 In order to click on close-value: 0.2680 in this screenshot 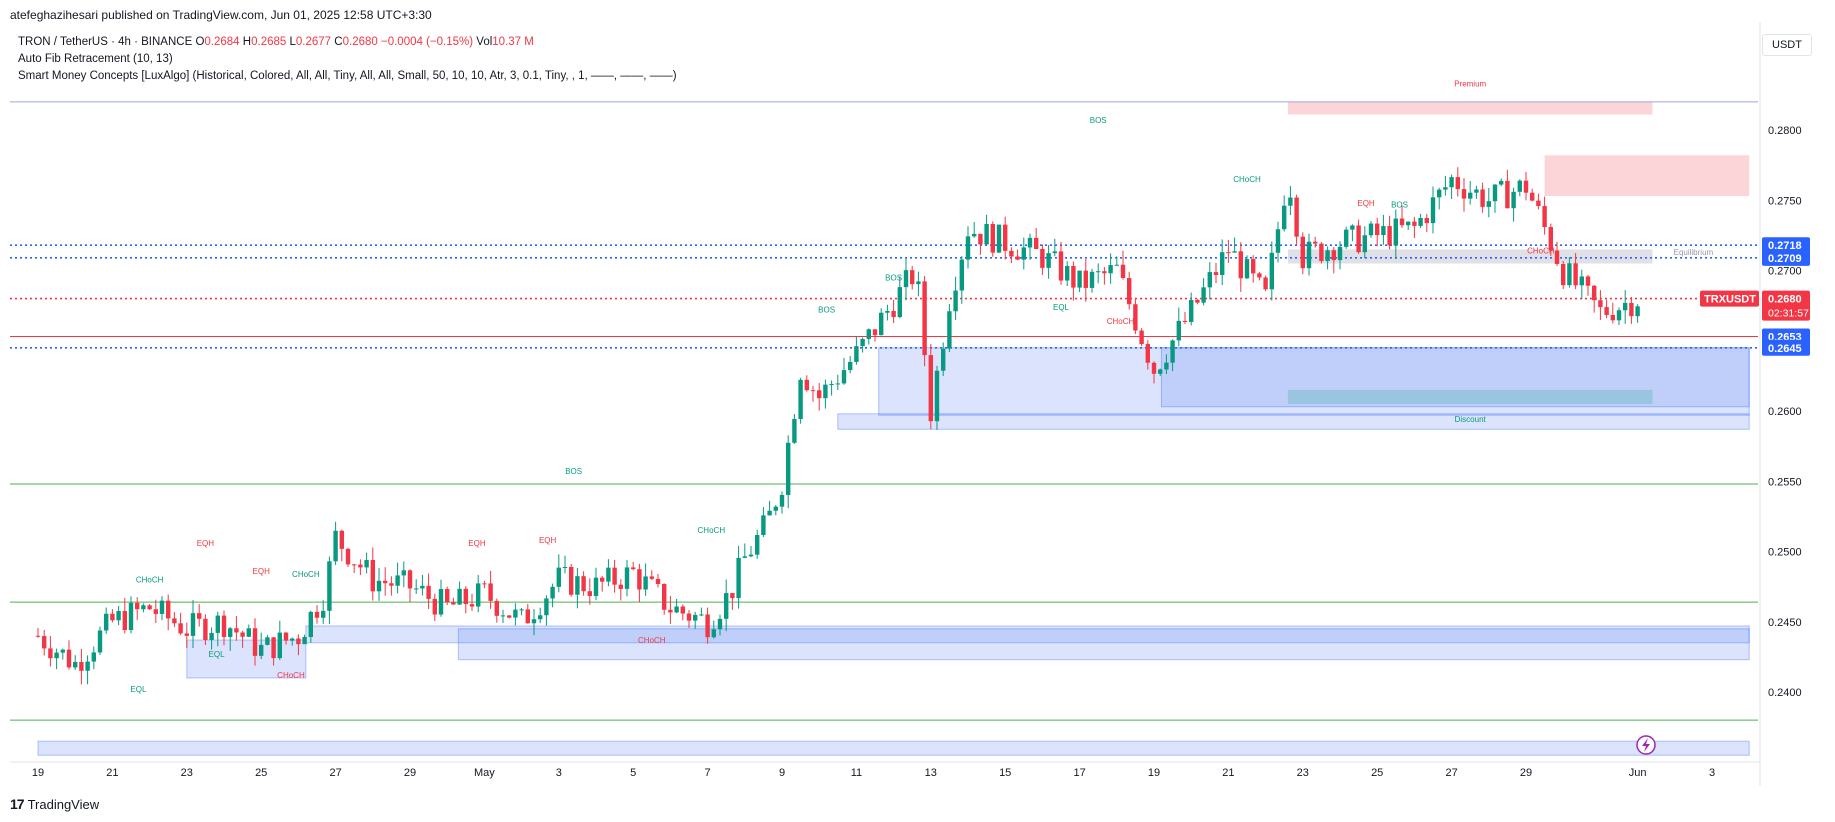, I will do `click(360, 42)`.